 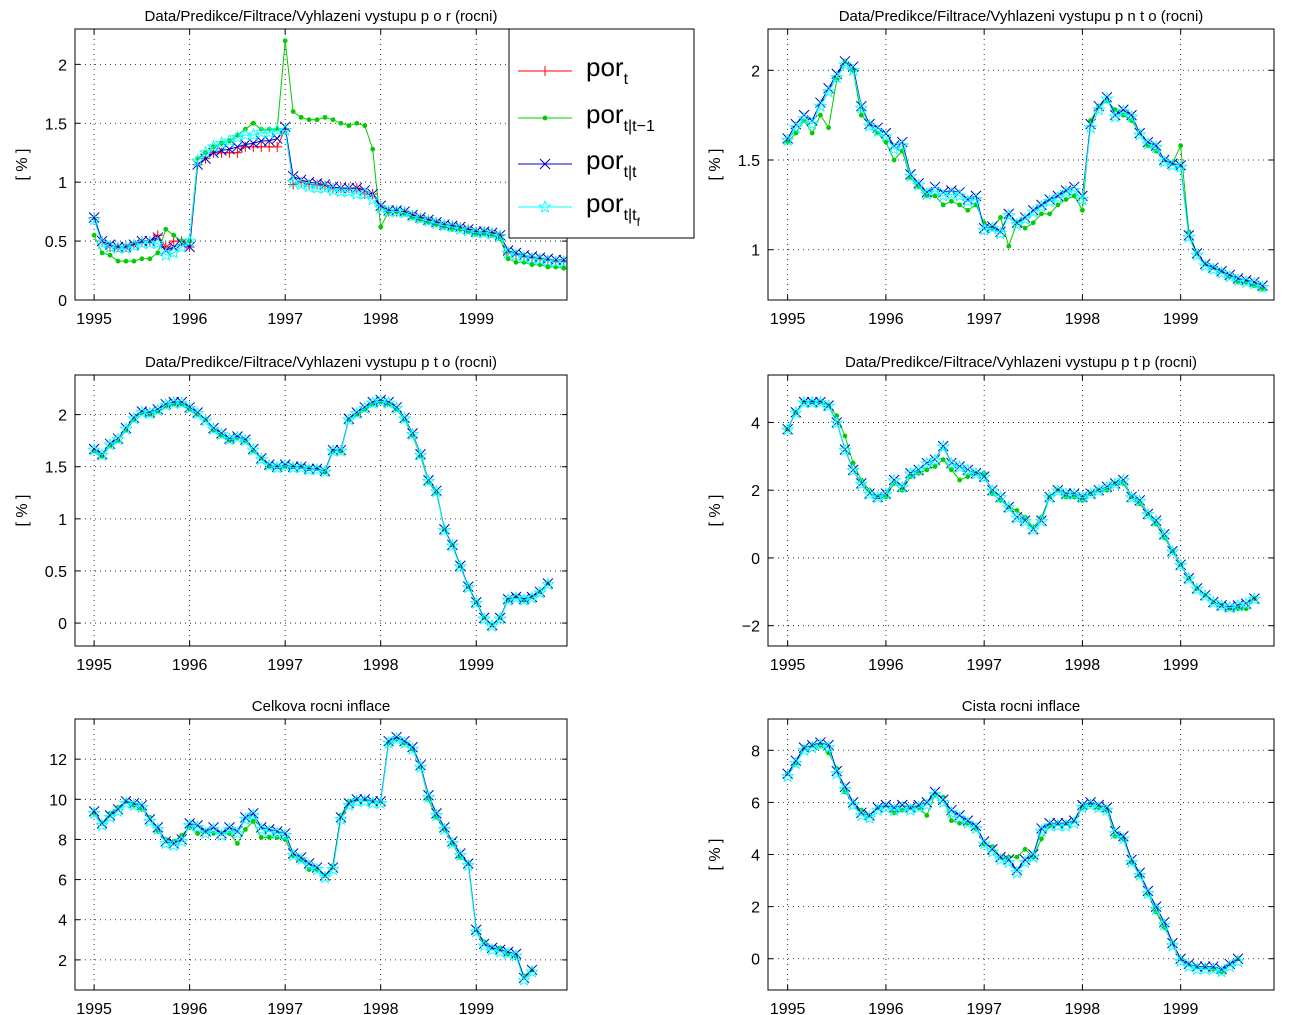 What do you see at coordinates (1021, 706) in the screenshot?
I see `chart-title: Cista rocni inflace` at bounding box center [1021, 706].